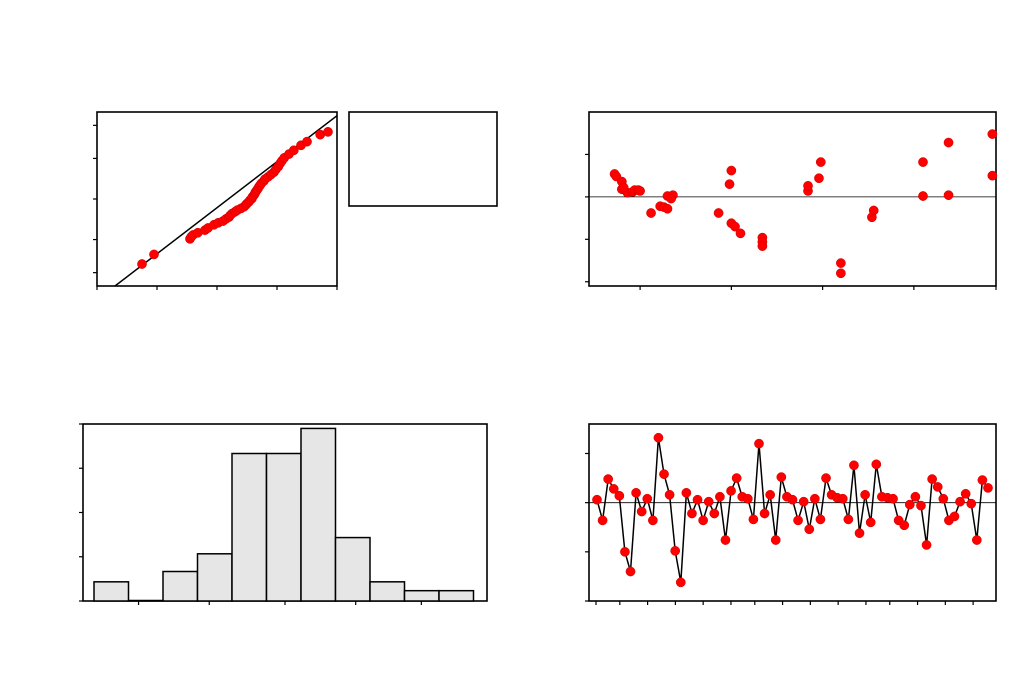  I want to click on versus-order-points, so click(792, 510).